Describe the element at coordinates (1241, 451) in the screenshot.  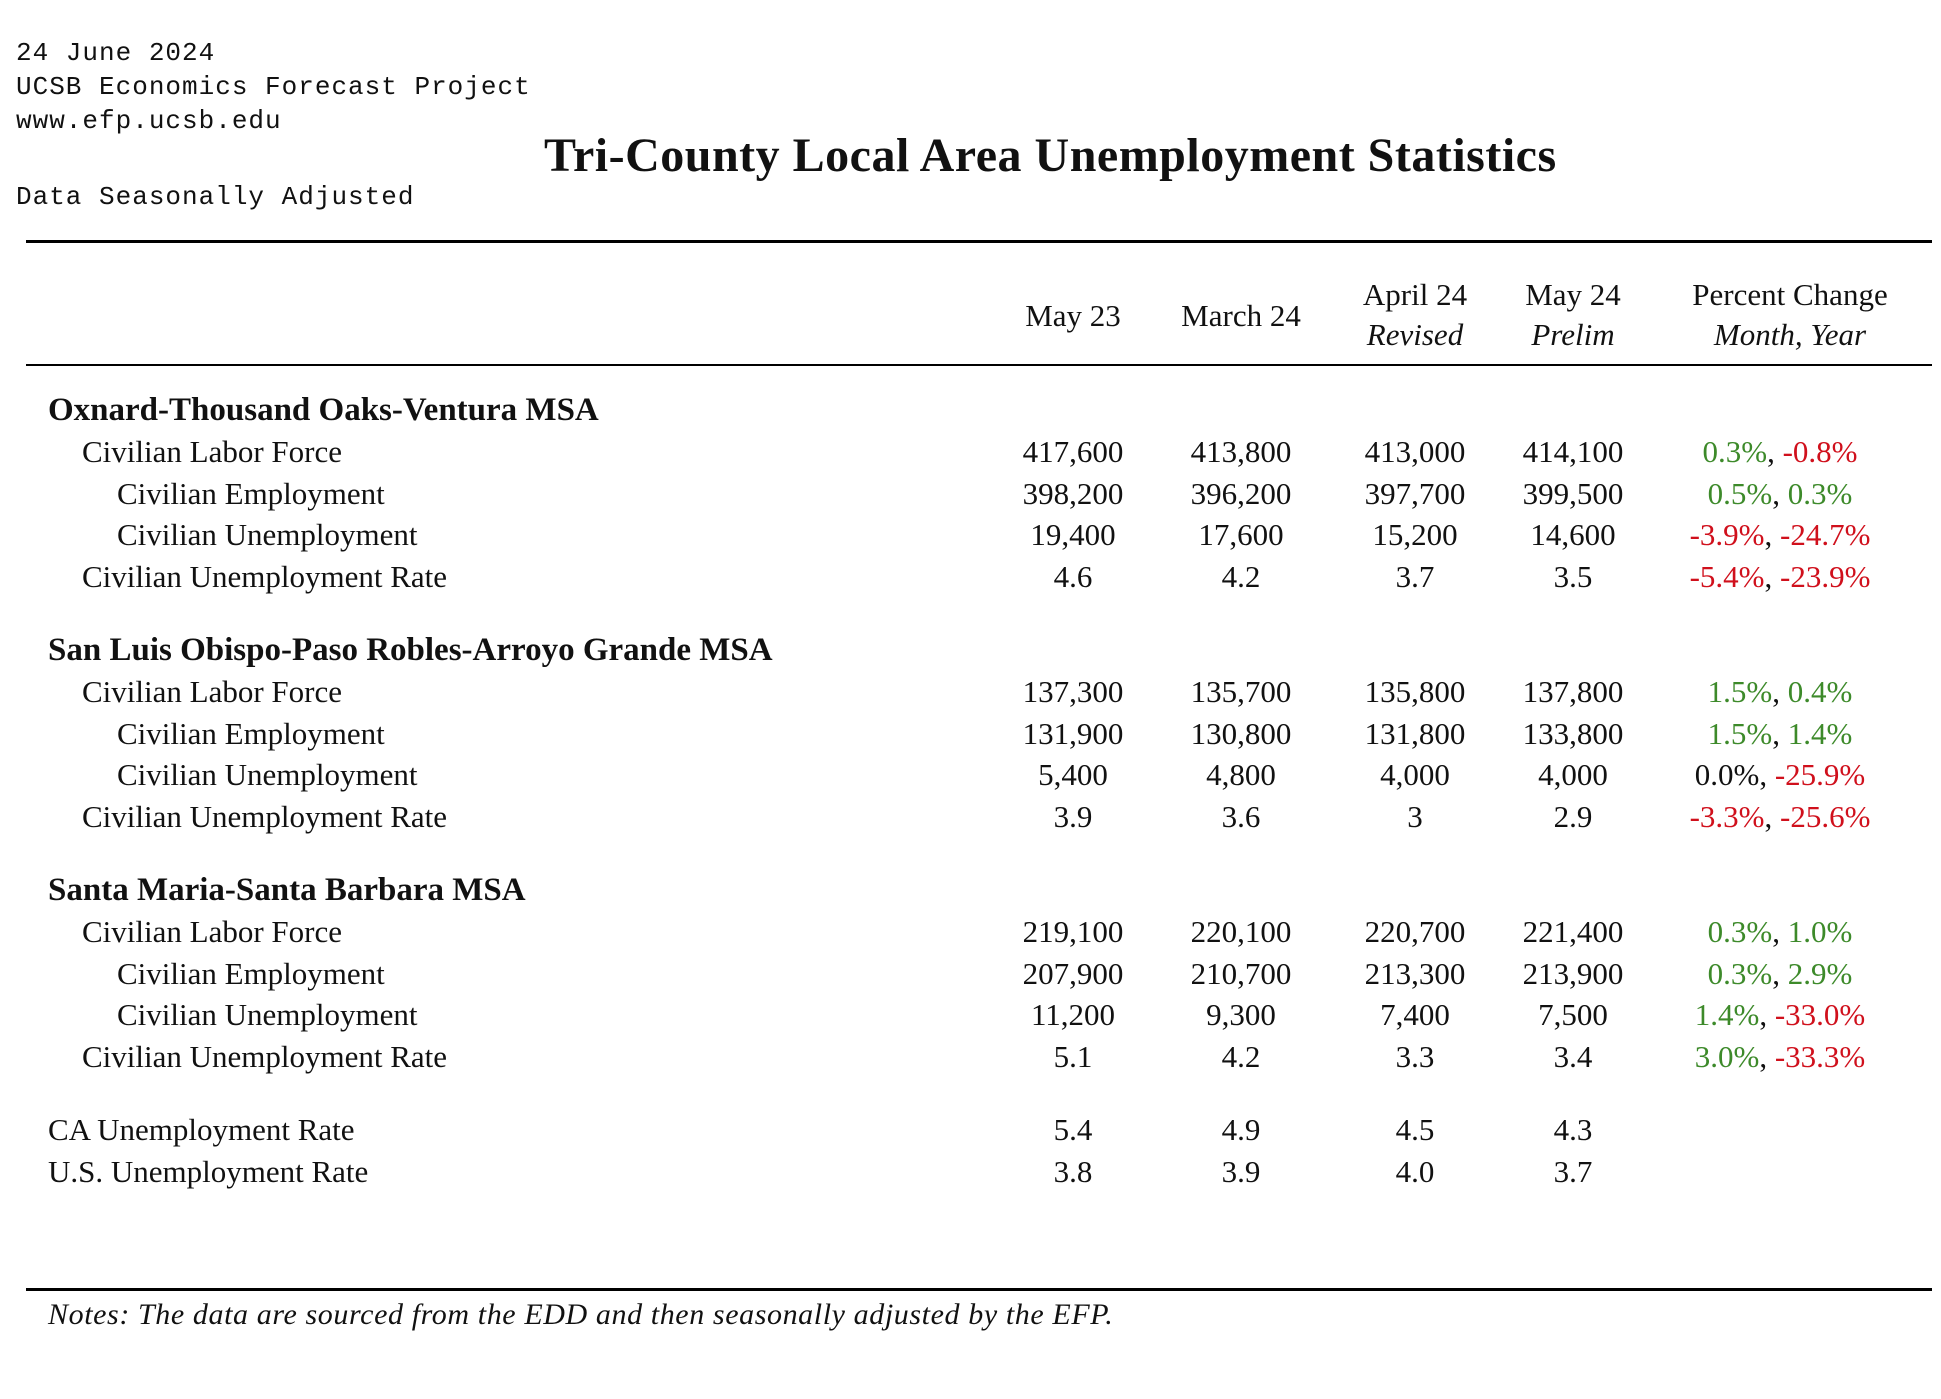
I see `cell-value: 413,800` at that location.